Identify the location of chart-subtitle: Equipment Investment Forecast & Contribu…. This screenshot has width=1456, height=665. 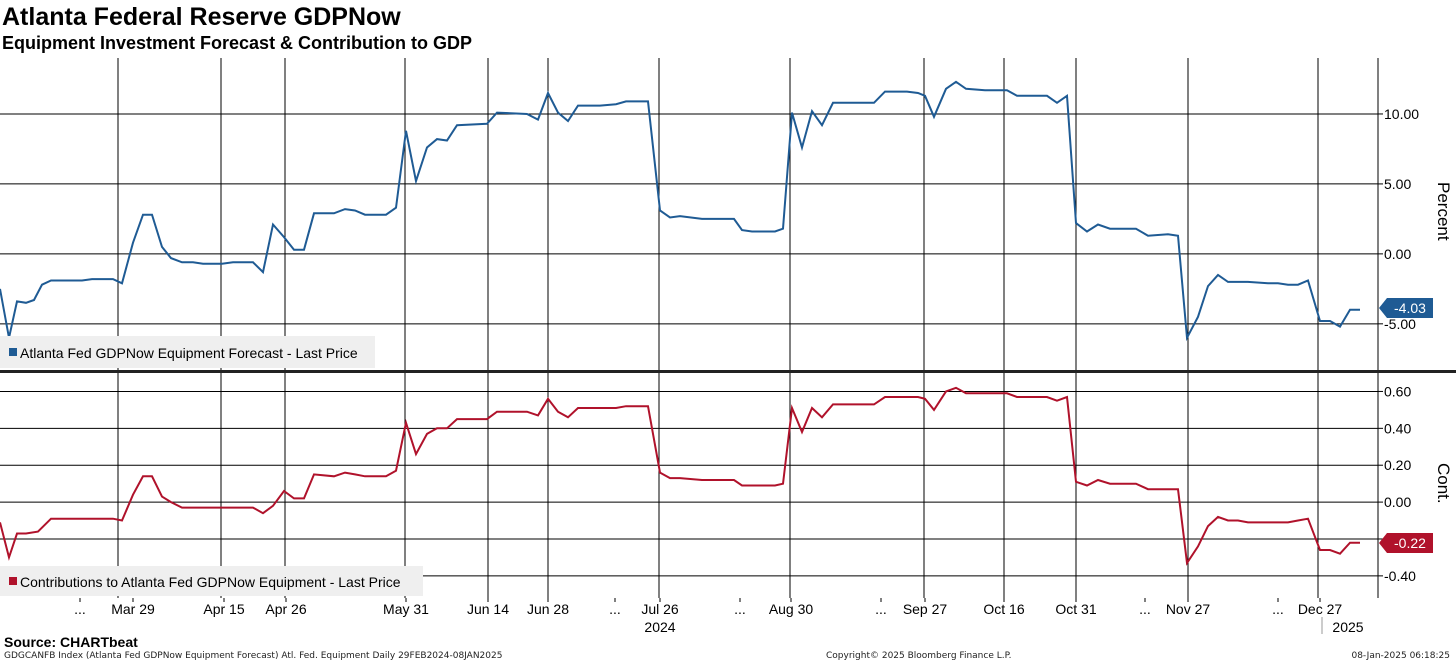
(237, 43).